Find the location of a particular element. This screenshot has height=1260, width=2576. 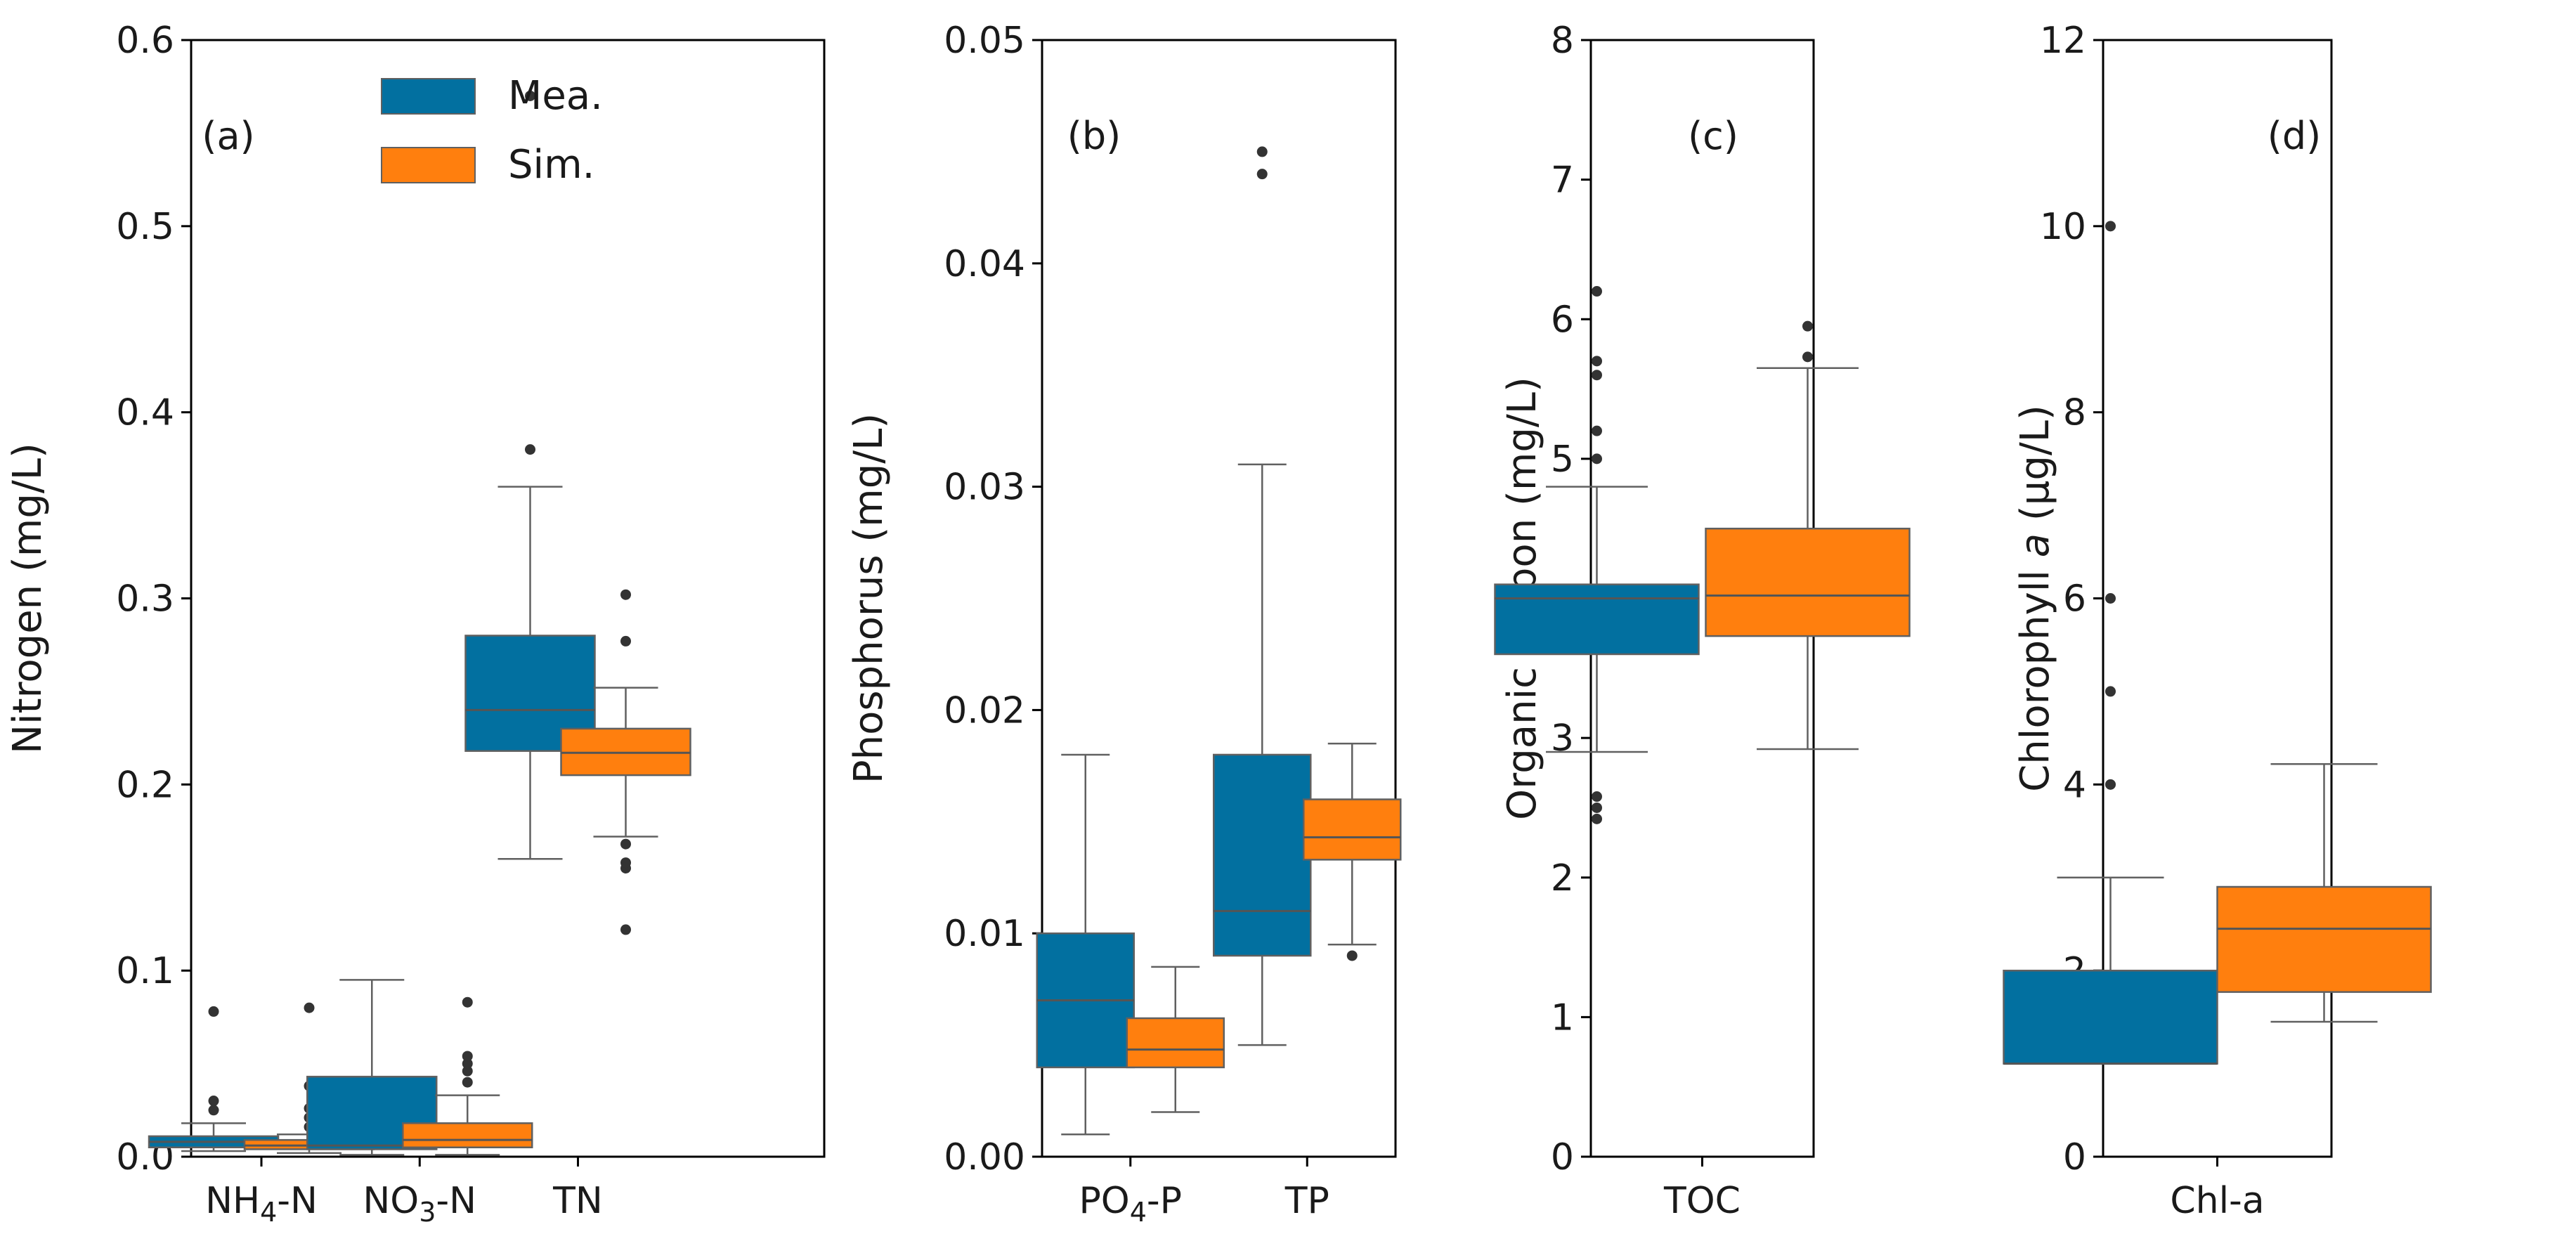

x-tick-label: TOC is located at coordinates (1702, 1201).